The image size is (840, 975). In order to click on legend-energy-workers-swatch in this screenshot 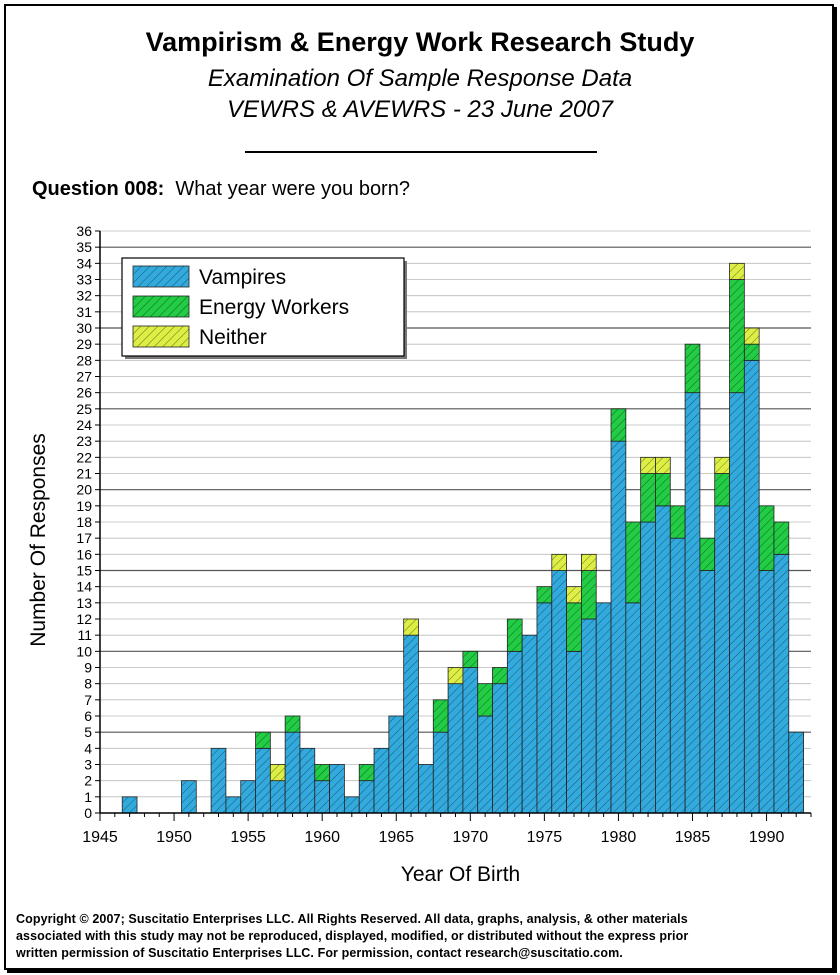, I will do `click(161, 306)`.